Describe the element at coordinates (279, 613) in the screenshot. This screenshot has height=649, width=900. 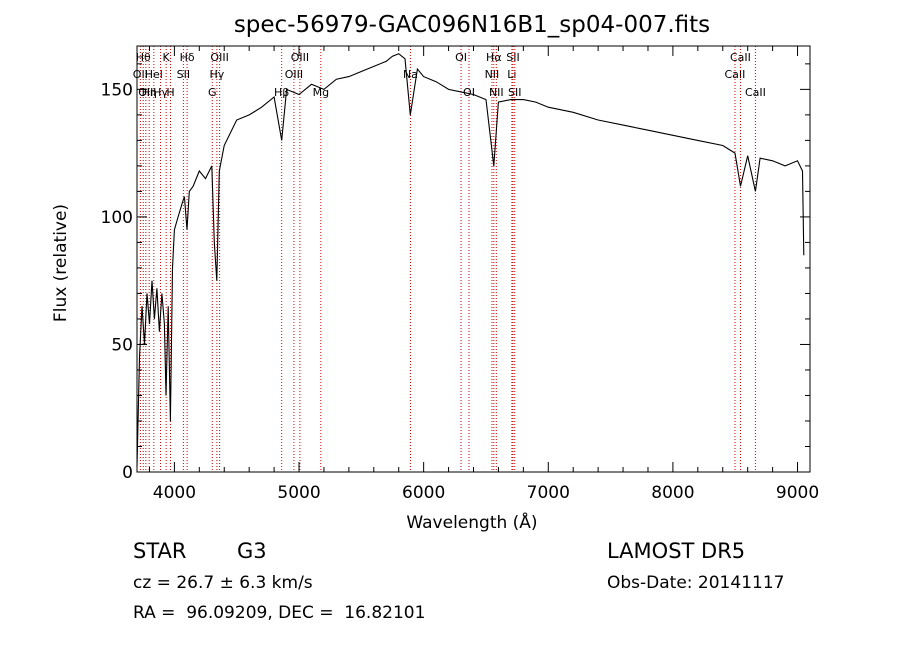
I see `coordinates: RA = 96.09209, DEC = 16.82101` at that location.